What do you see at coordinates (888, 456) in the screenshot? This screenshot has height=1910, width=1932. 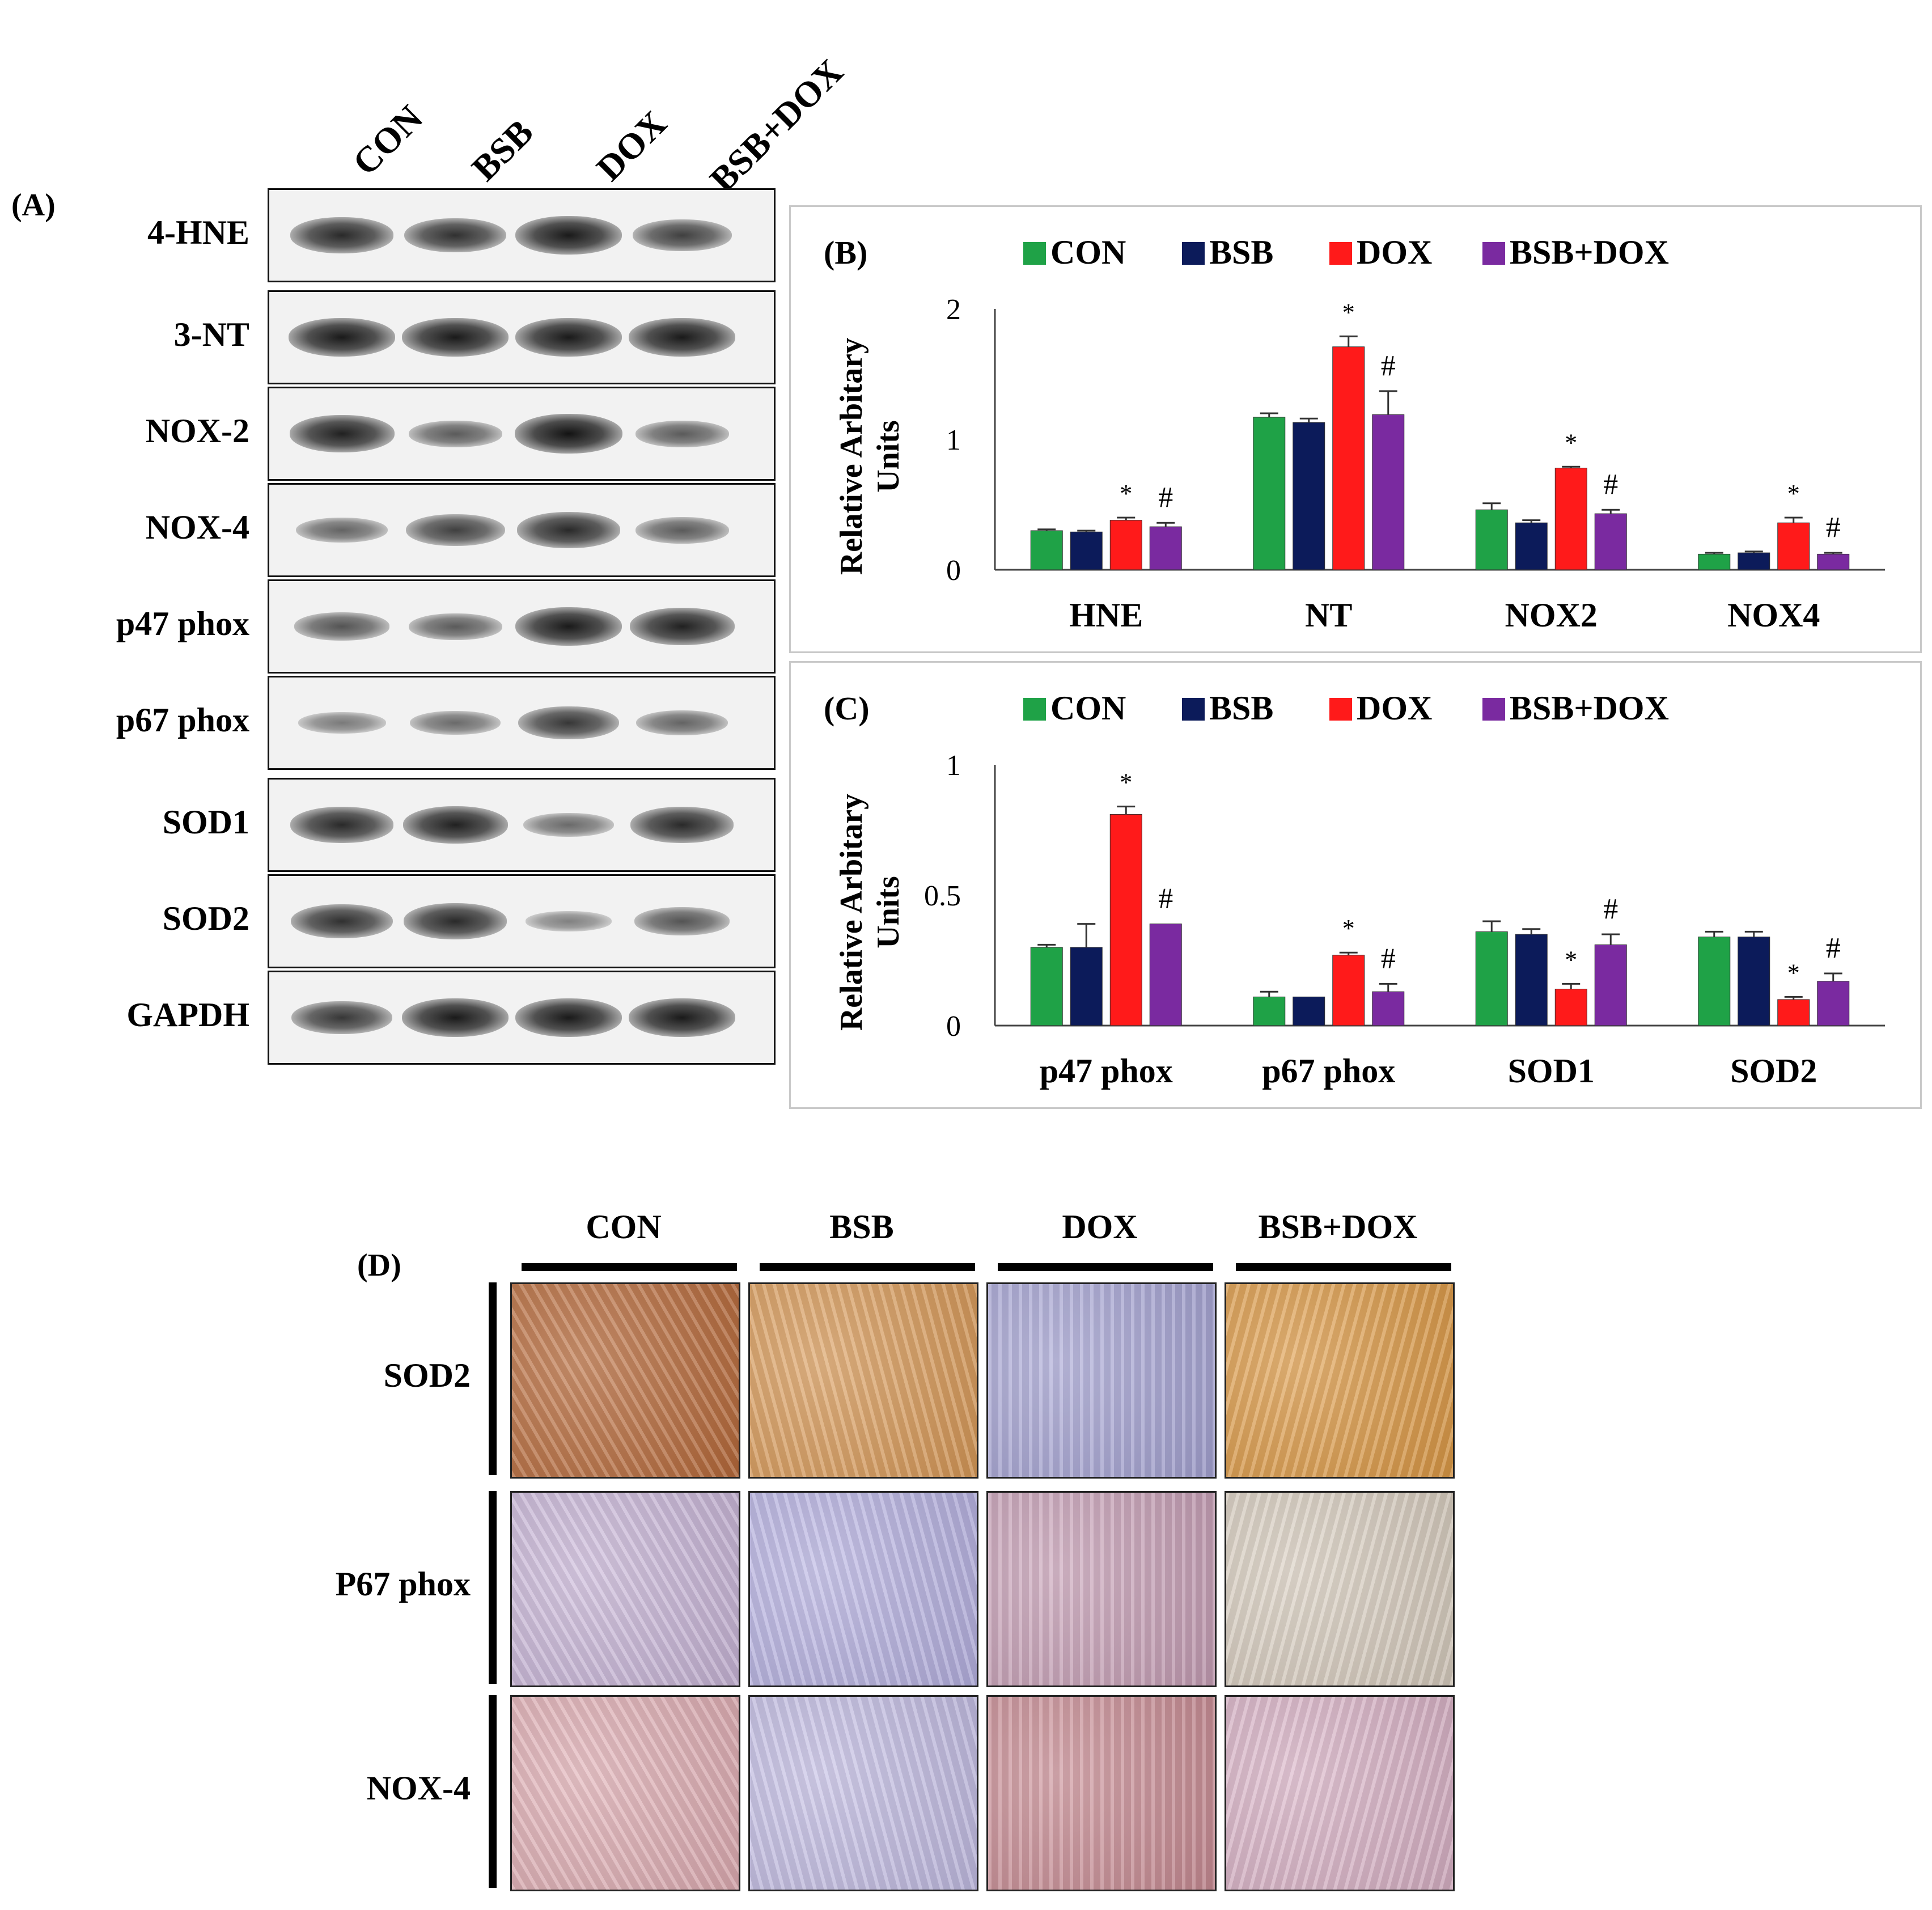 I see `y-axis-label-line2: Units` at bounding box center [888, 456].